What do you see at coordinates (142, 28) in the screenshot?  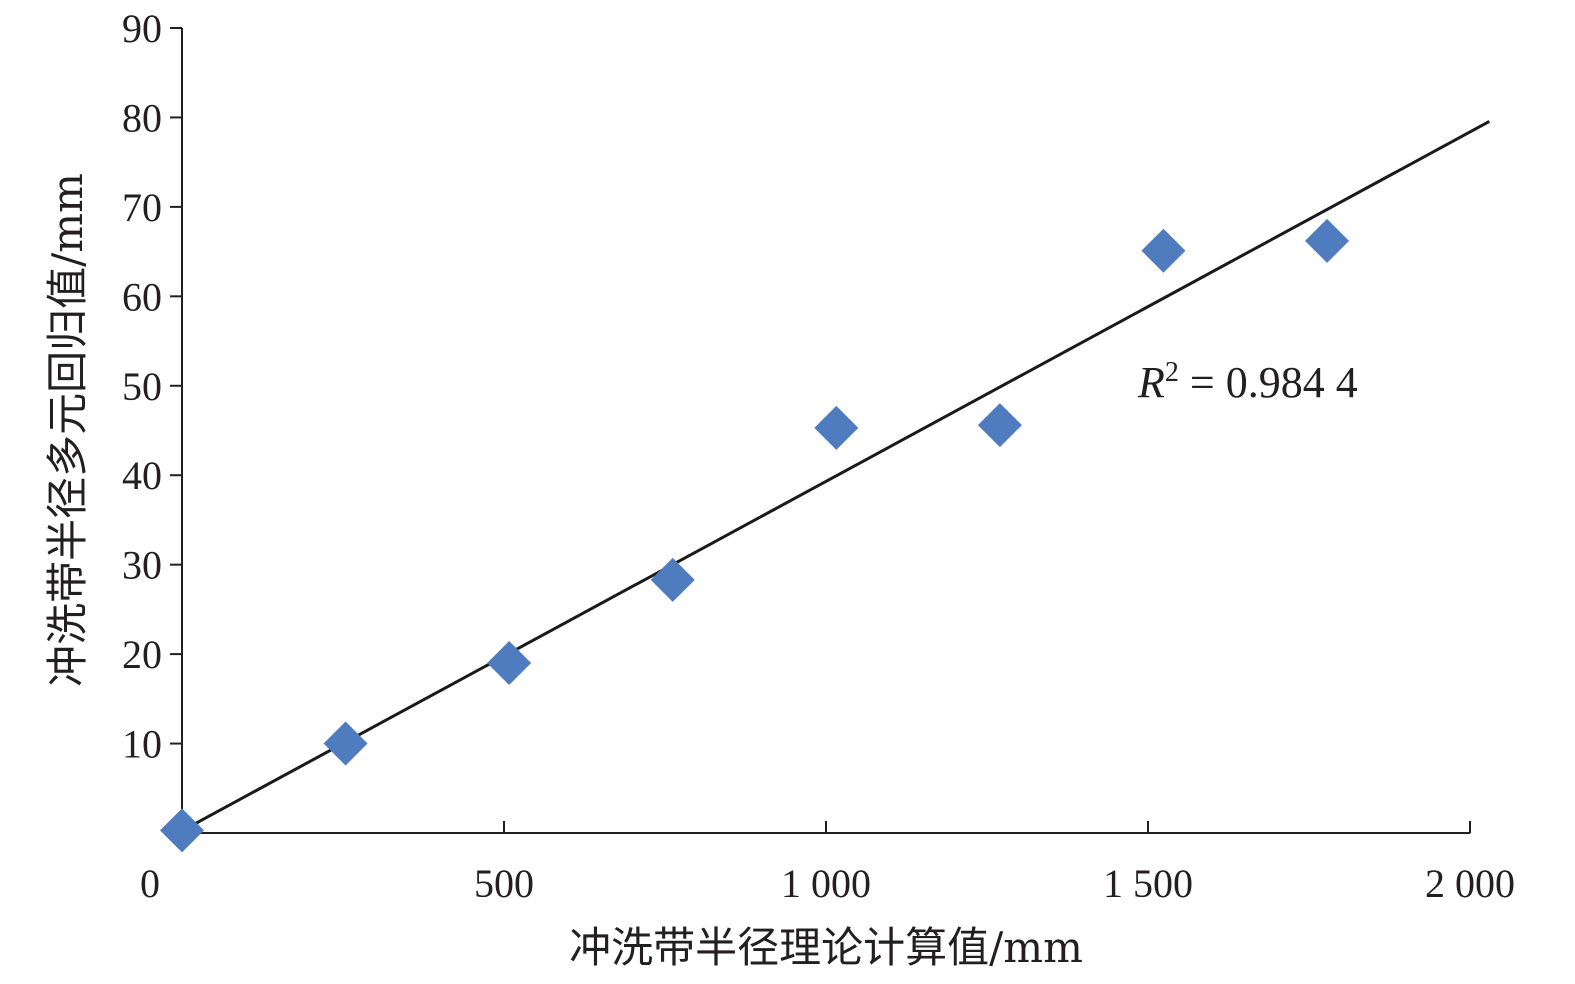 I see `y-tick-label: 90` at bounding box center [142, 28].